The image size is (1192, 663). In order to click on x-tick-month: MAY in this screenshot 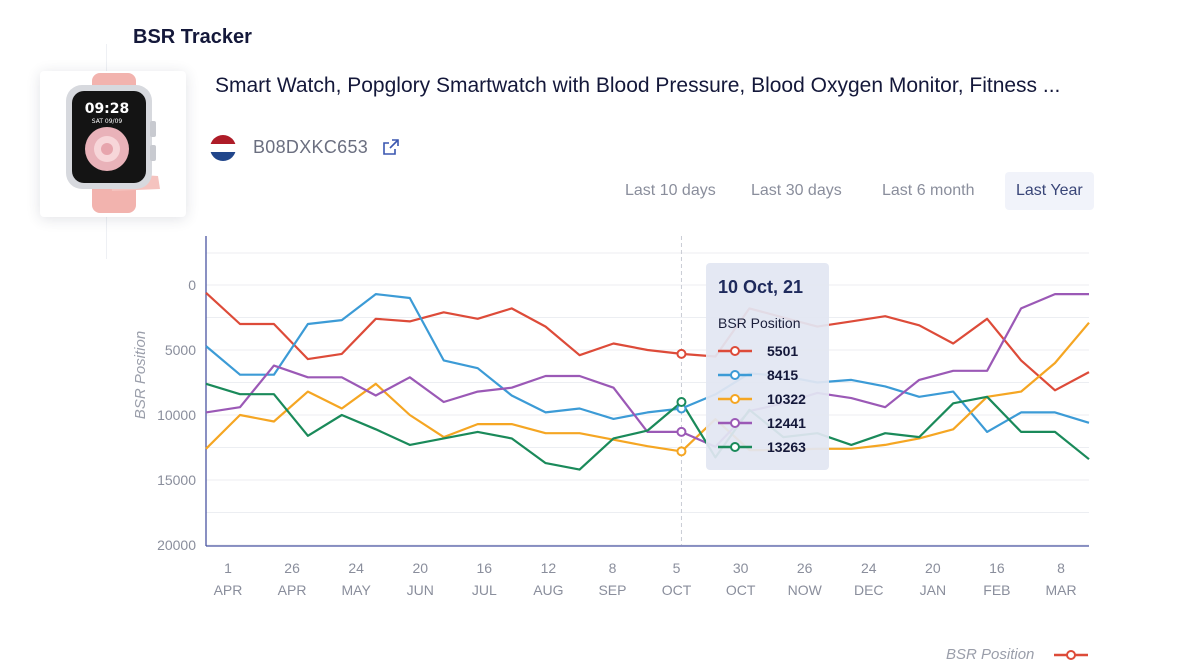, I will do `click(356, 590)`.